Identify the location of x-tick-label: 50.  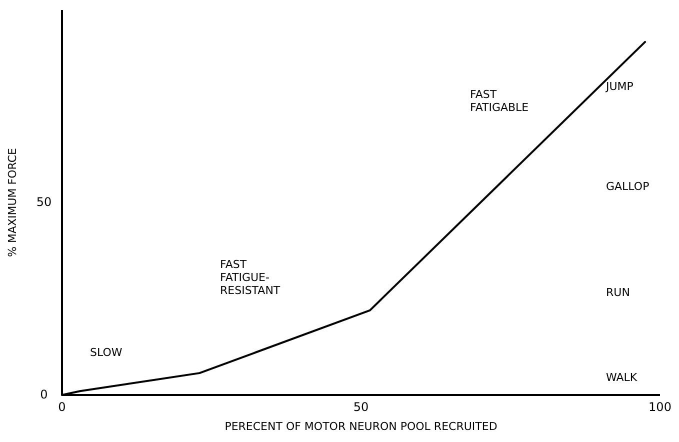
(361, 407).